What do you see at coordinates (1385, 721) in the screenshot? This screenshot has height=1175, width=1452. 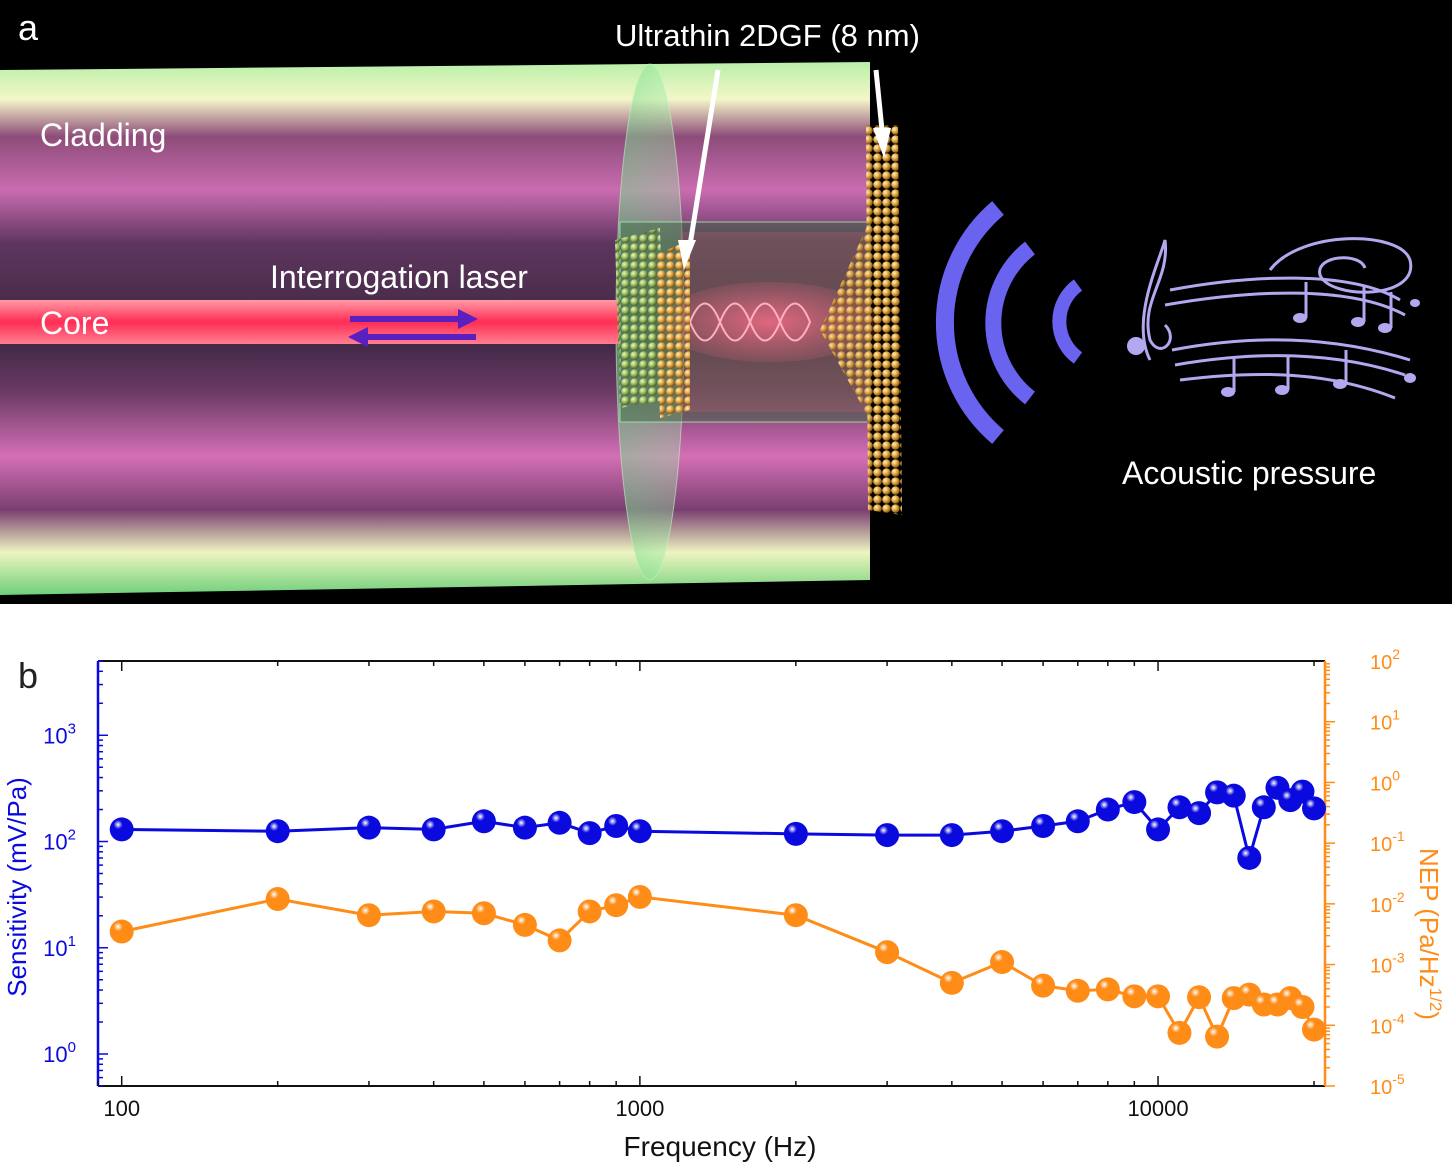 I see `y-right-tick-label: 10¹` at bounding box center [1385, 721].